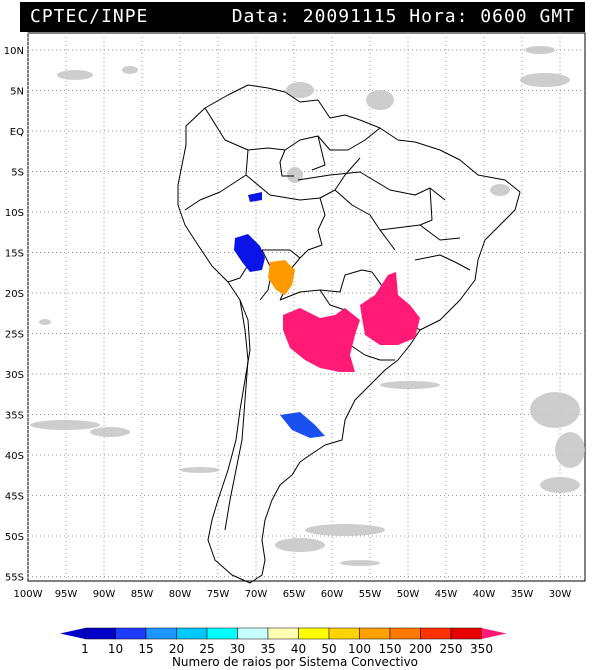 This screenshot has width=600, height=670. What do you see at coordinates (295, 662) in the screenshot?
I see `legend-title: Numero de raios por Sistema Convectivo` at bounding box center [295, 662].